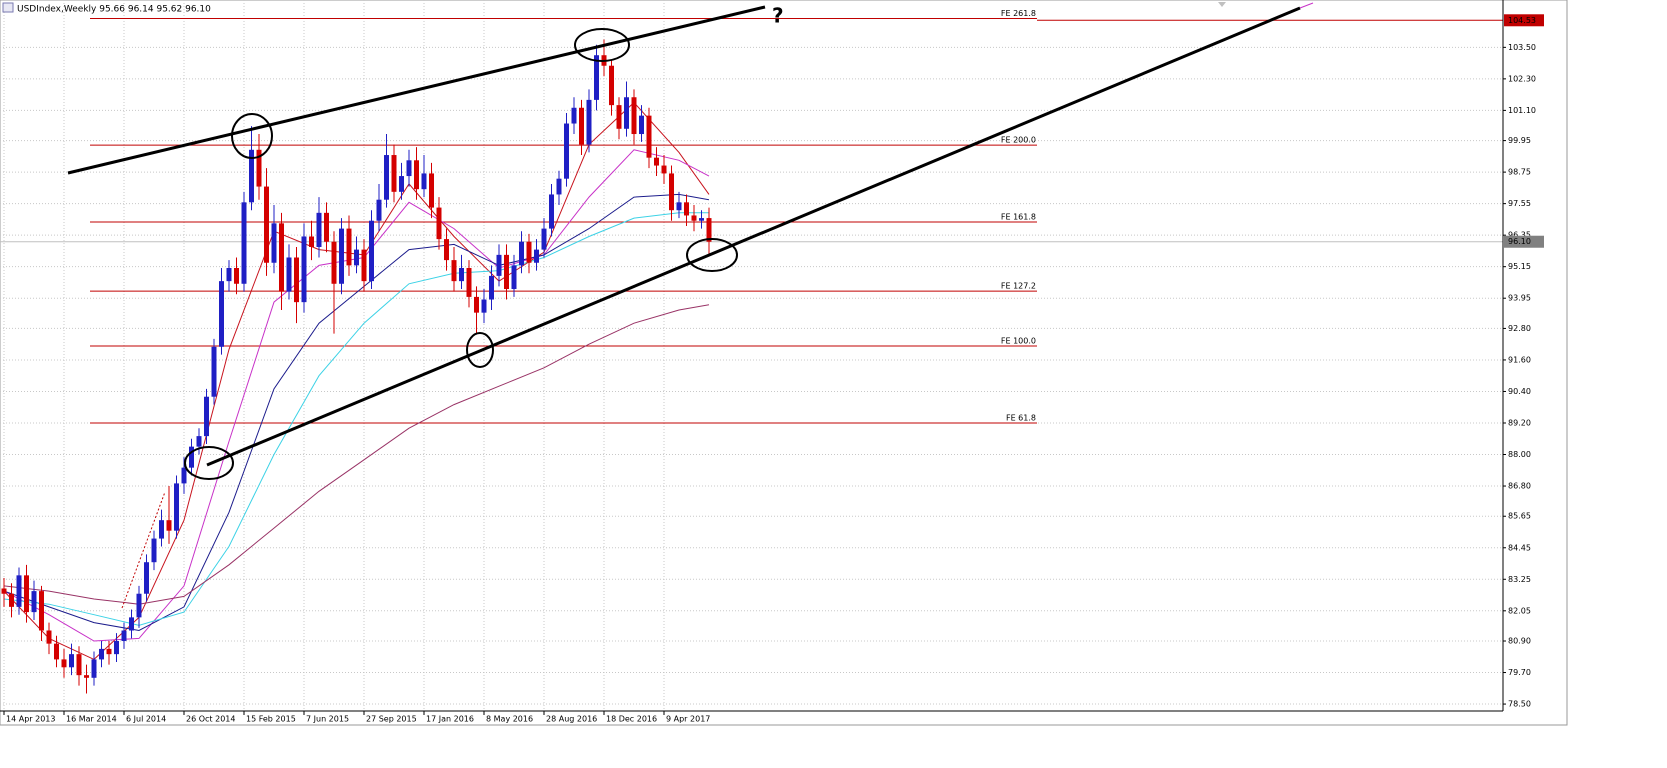 The width and height of the screenshot is (1667, 768). Describe the element at coordinates (30, 719) in the screenshot. I see `x-tick-label: 14 Apr 2013` at that location.